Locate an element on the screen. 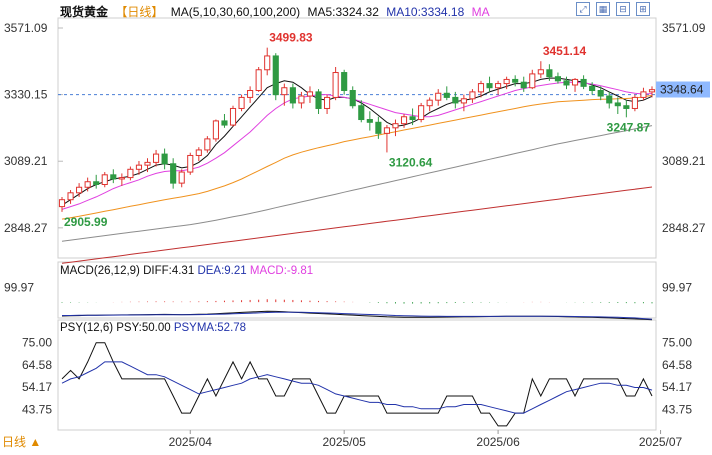 The image size is (712, 455). period-selector: 【日线】 is located at coordinates (139, 12).